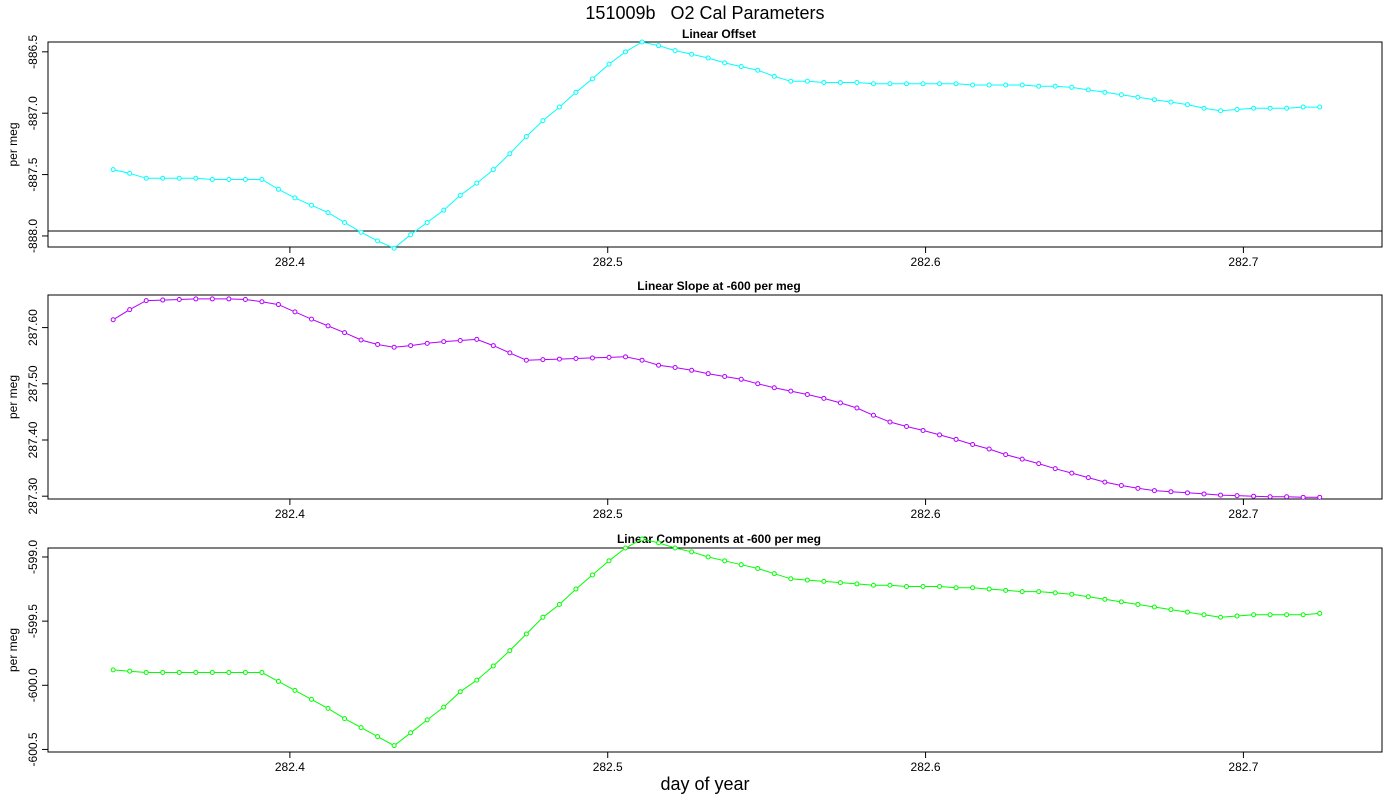 The height and width of the screenshot is (800, 1400). What do you see at coordinates (705, 784) in the screenshot?
I see `x-axis-label: day of year` at bounding box center [705, 784].